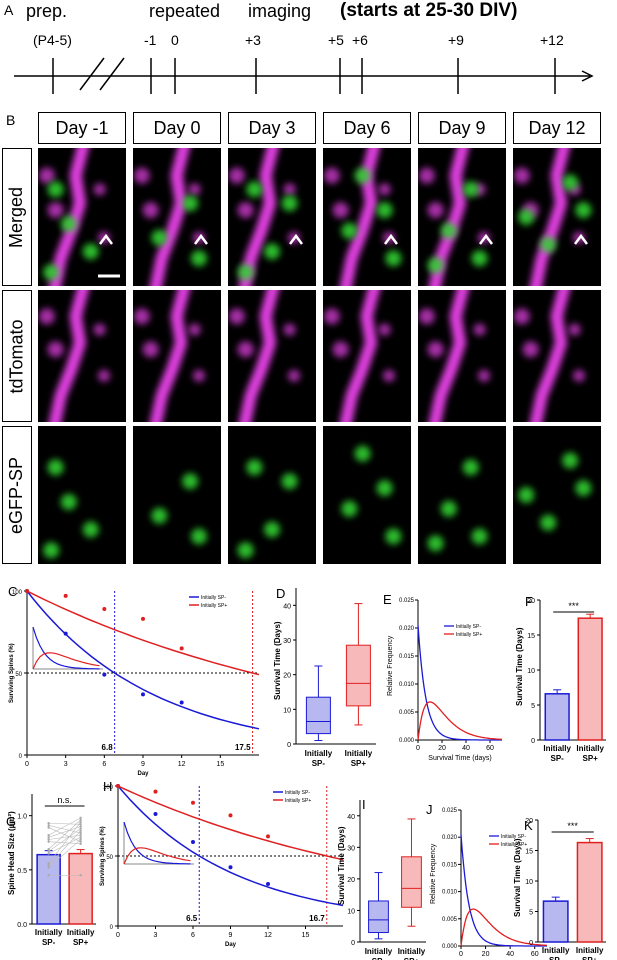 The image size is (617, 960). What do you see at coordinates (555, 921) in the screenshot?
I see `bar-sp-minus` at bounding box center [555, 921].